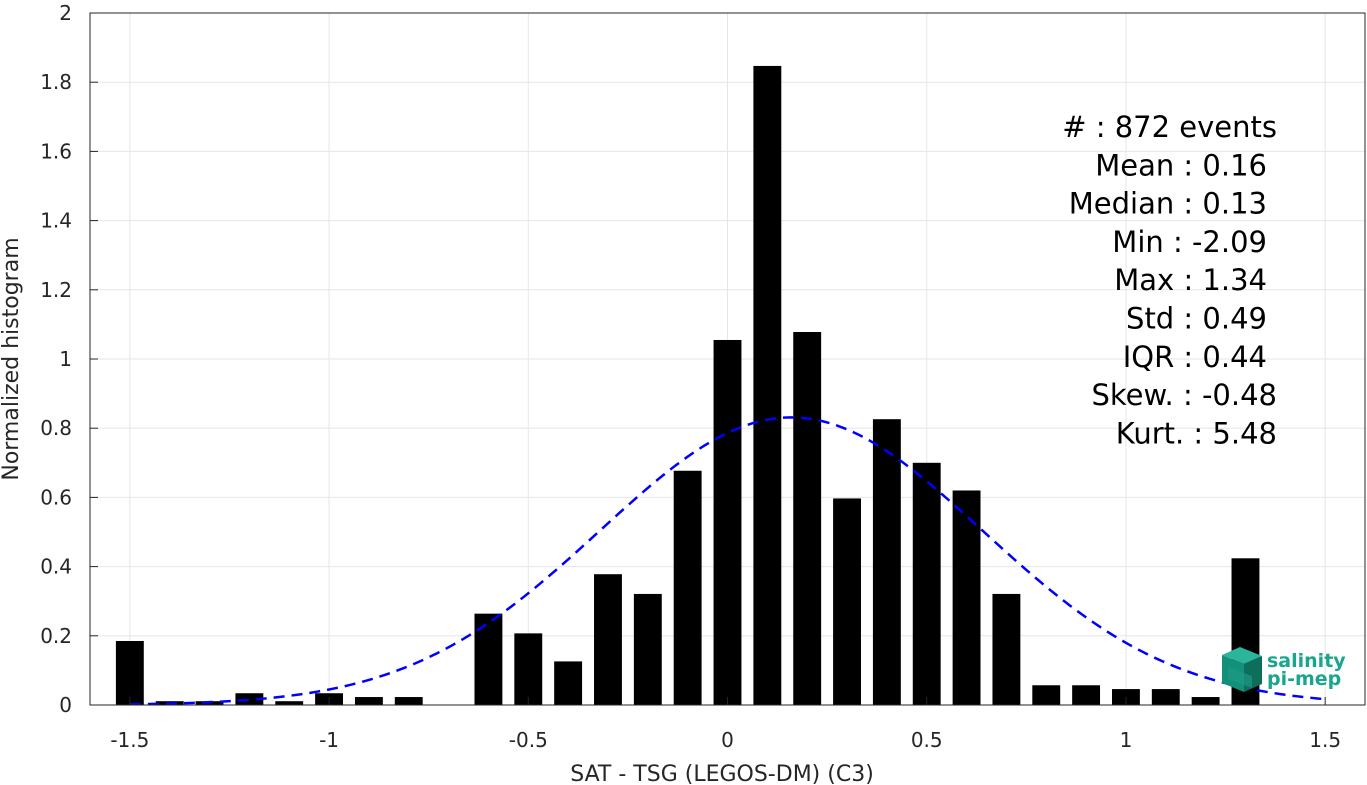 This screenshot has width=1367, height=785. What do you see at coordinates (56, 567) in the screenshot?
I see `y-tick-label: 0.4` at bounding box center [56, 567].